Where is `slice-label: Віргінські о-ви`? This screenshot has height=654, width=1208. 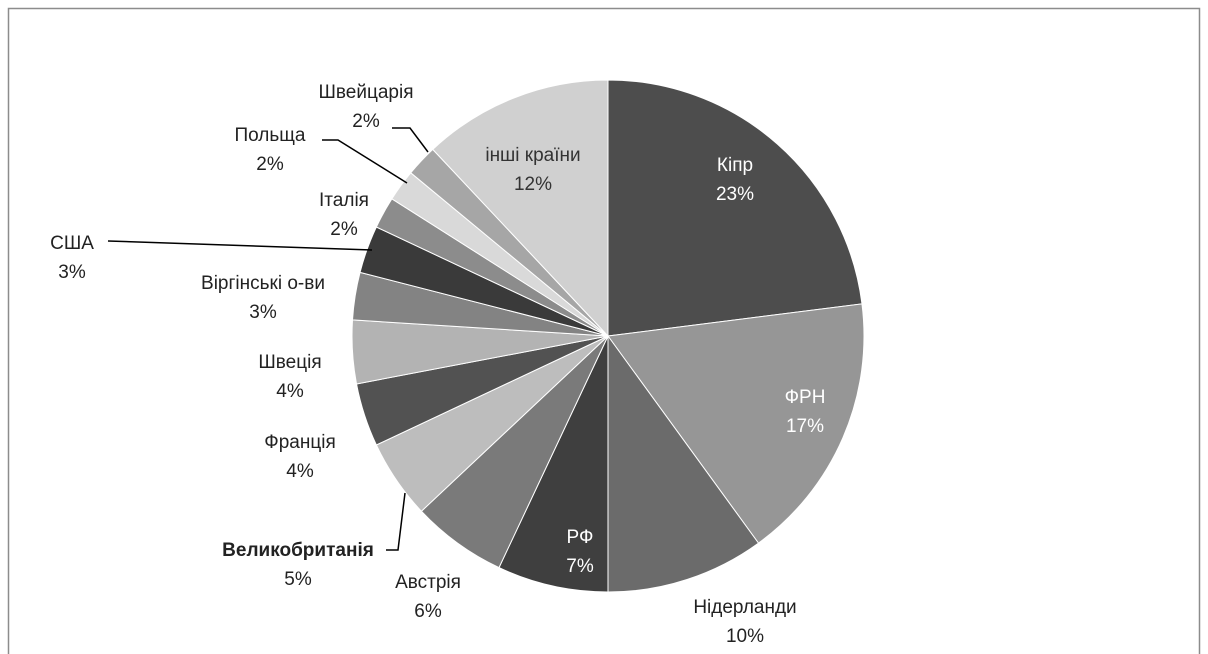 slice-label: Віргінські о-ви is located at coordinates (263, 283).